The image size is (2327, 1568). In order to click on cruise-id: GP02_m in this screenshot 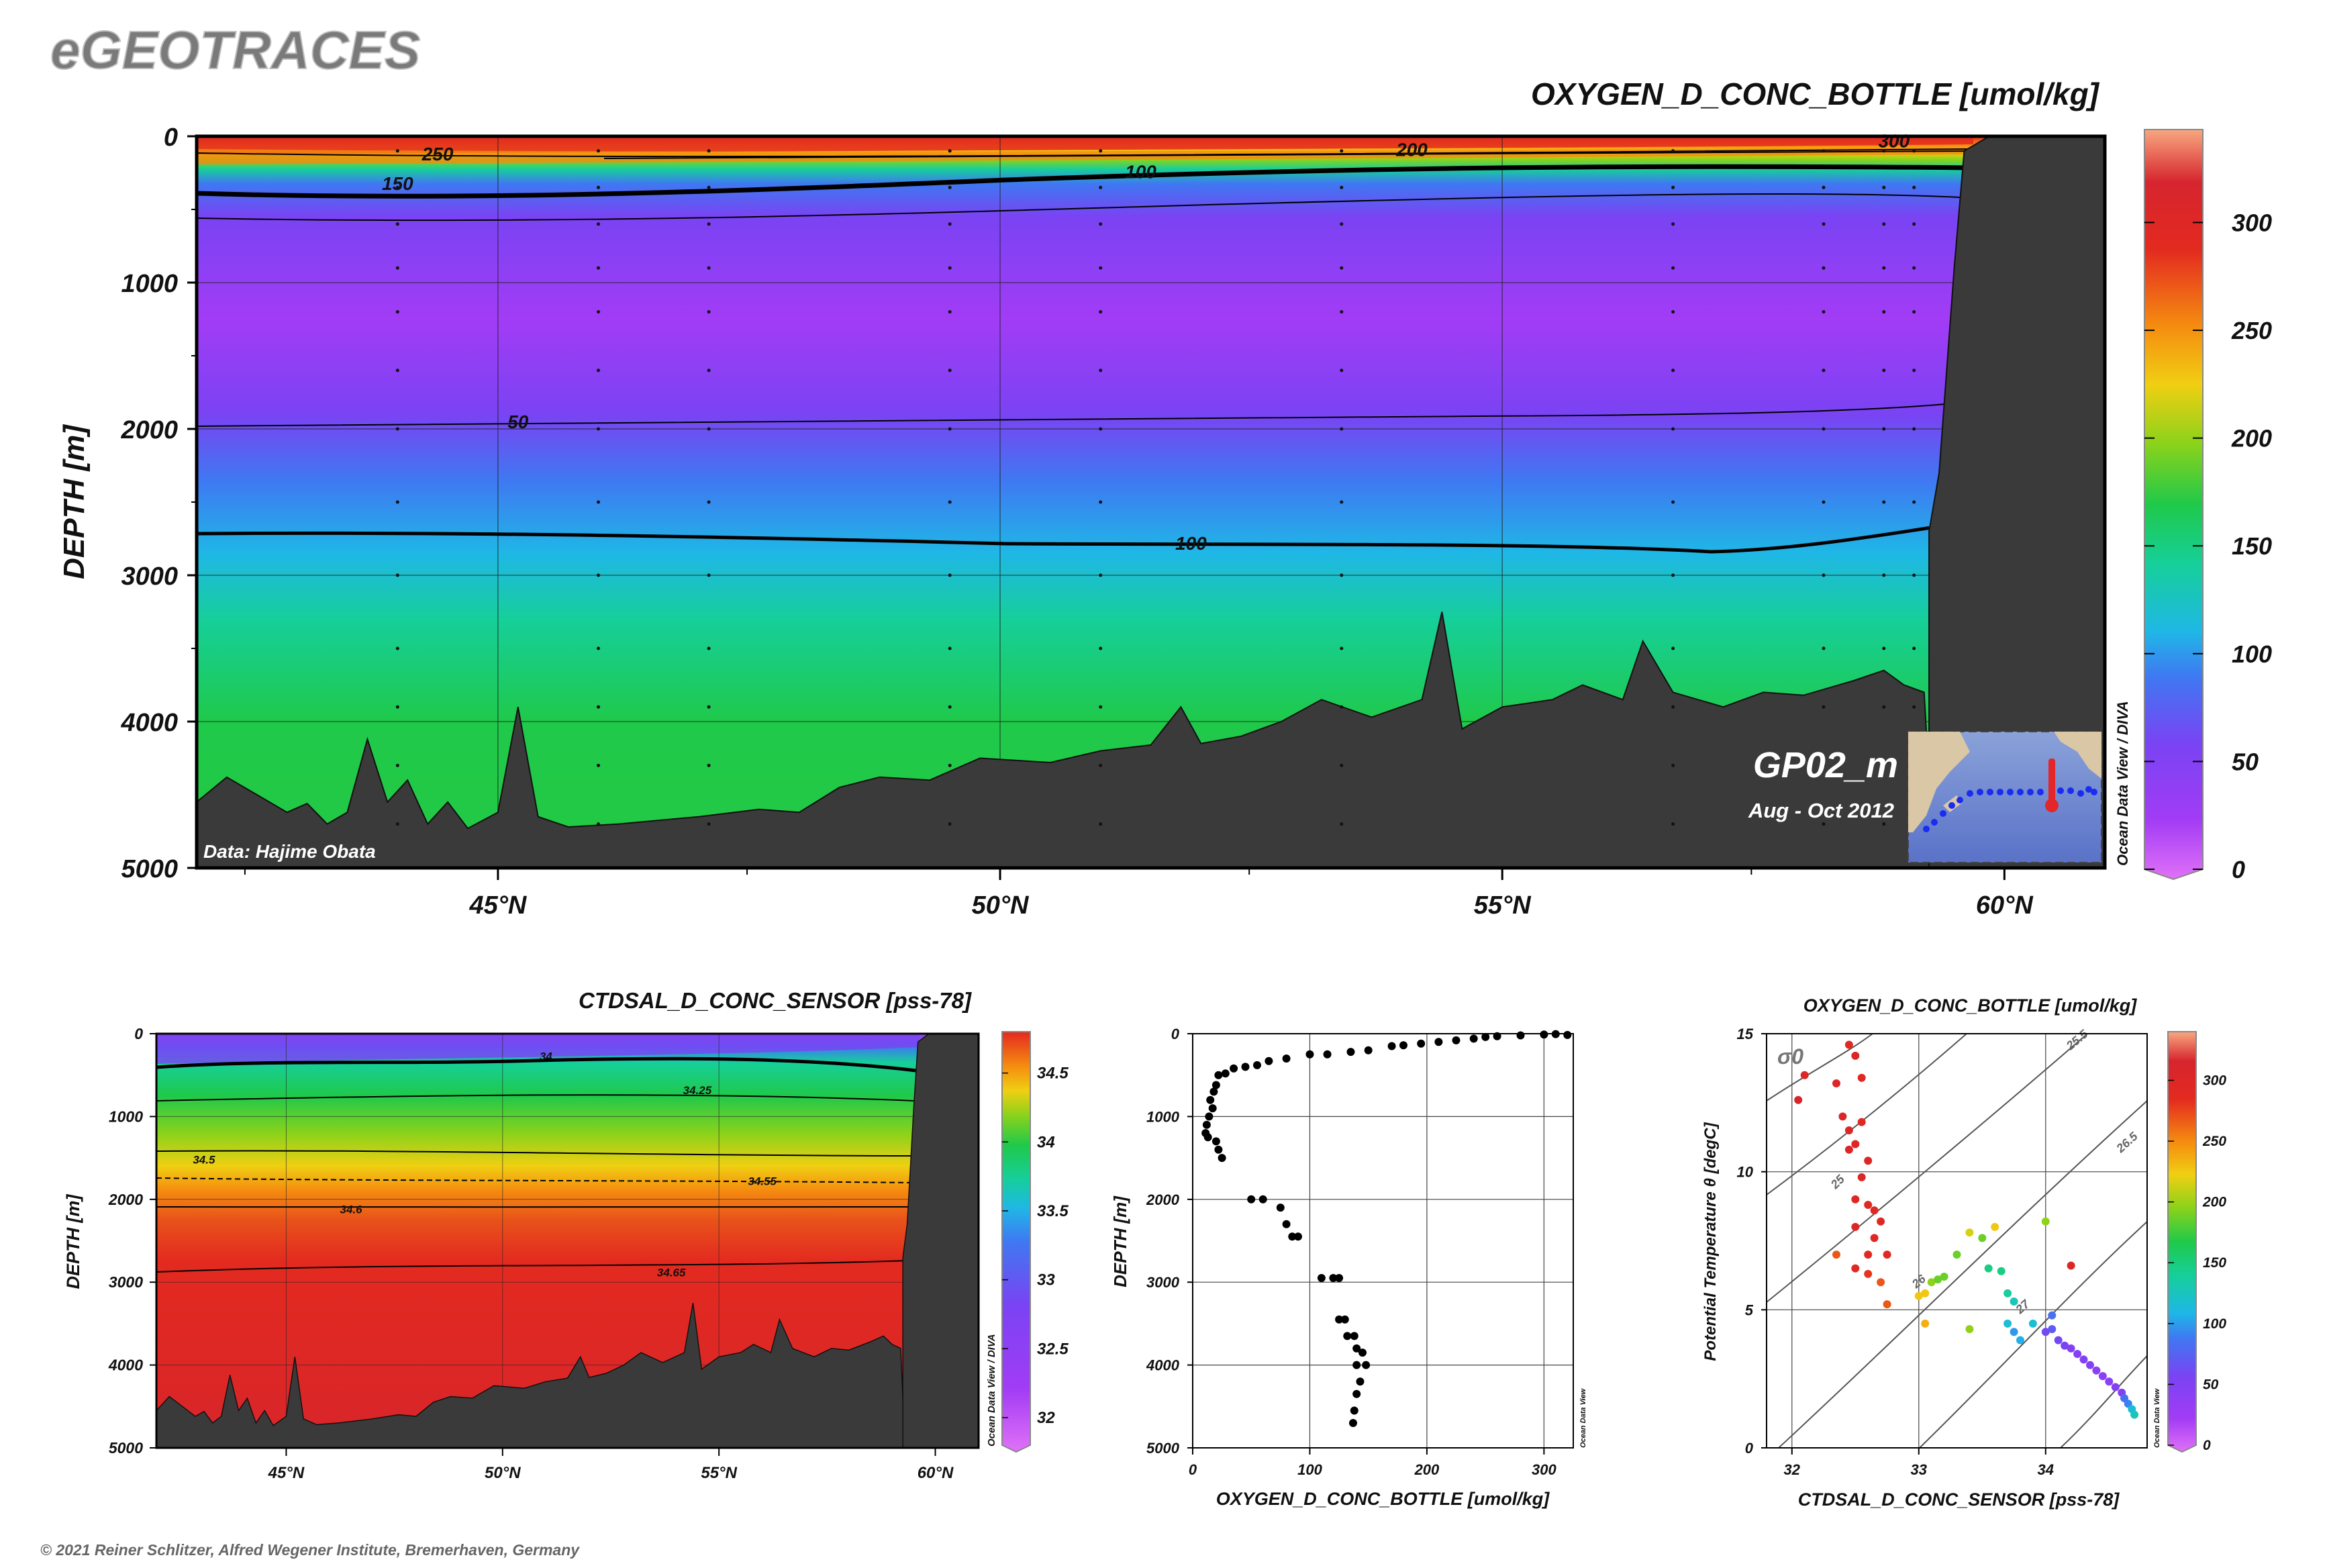, I will do `click(1825, 765)`.